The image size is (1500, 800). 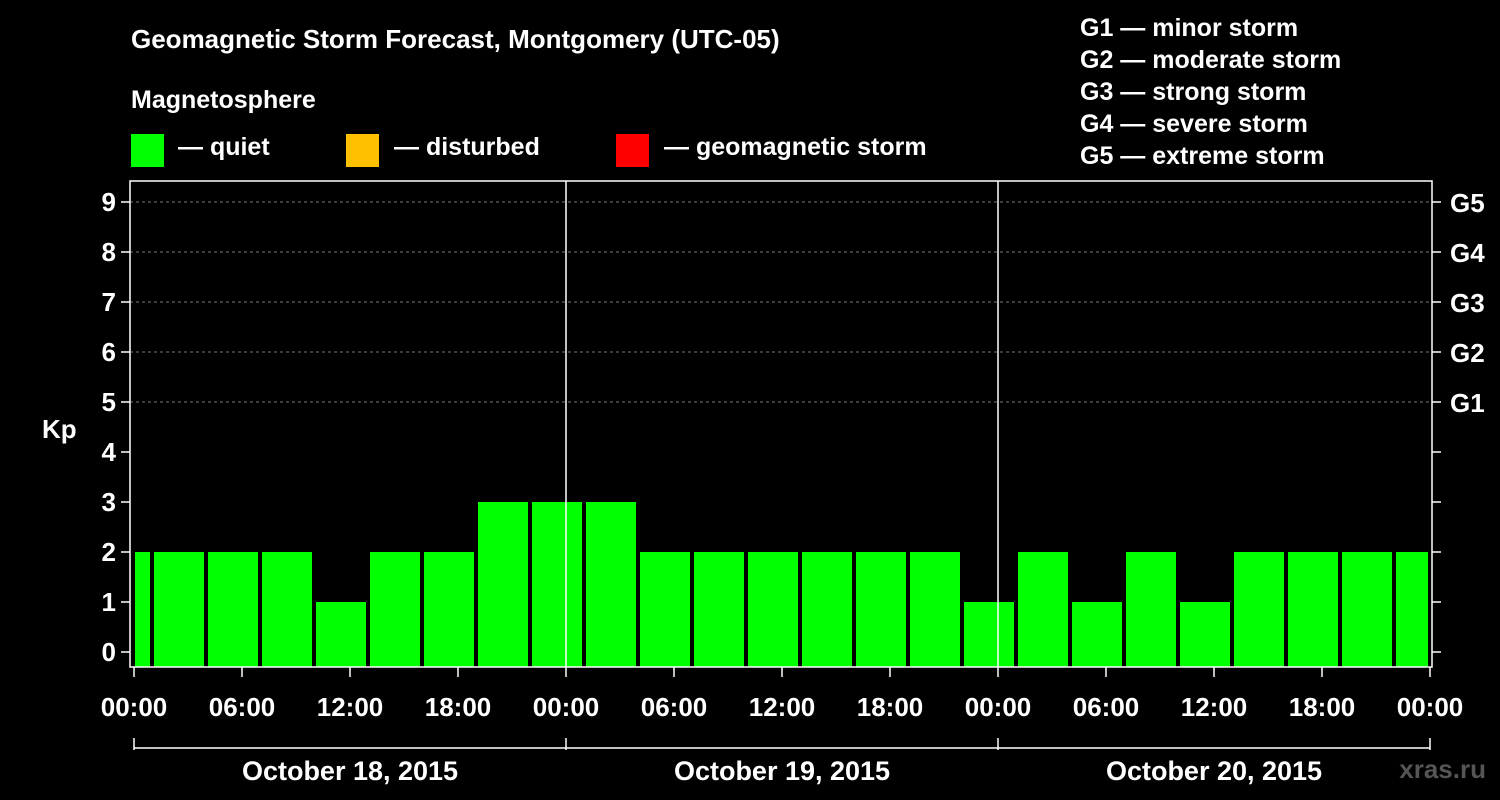 What do you see at coordinates (223, 100) in the screenshot?
I see `legend-title: Magnetosphere` at bounding box center [223, 100].